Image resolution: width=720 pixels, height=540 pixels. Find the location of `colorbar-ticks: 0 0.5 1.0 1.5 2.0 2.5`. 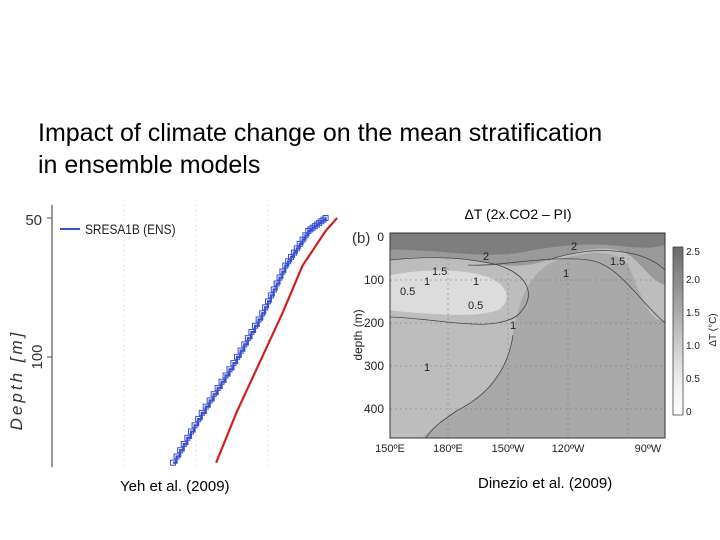

colorbar-ticks: 0 0.5 1.0 1.5 2.0 2.5 is located at coordinates (693, 332).